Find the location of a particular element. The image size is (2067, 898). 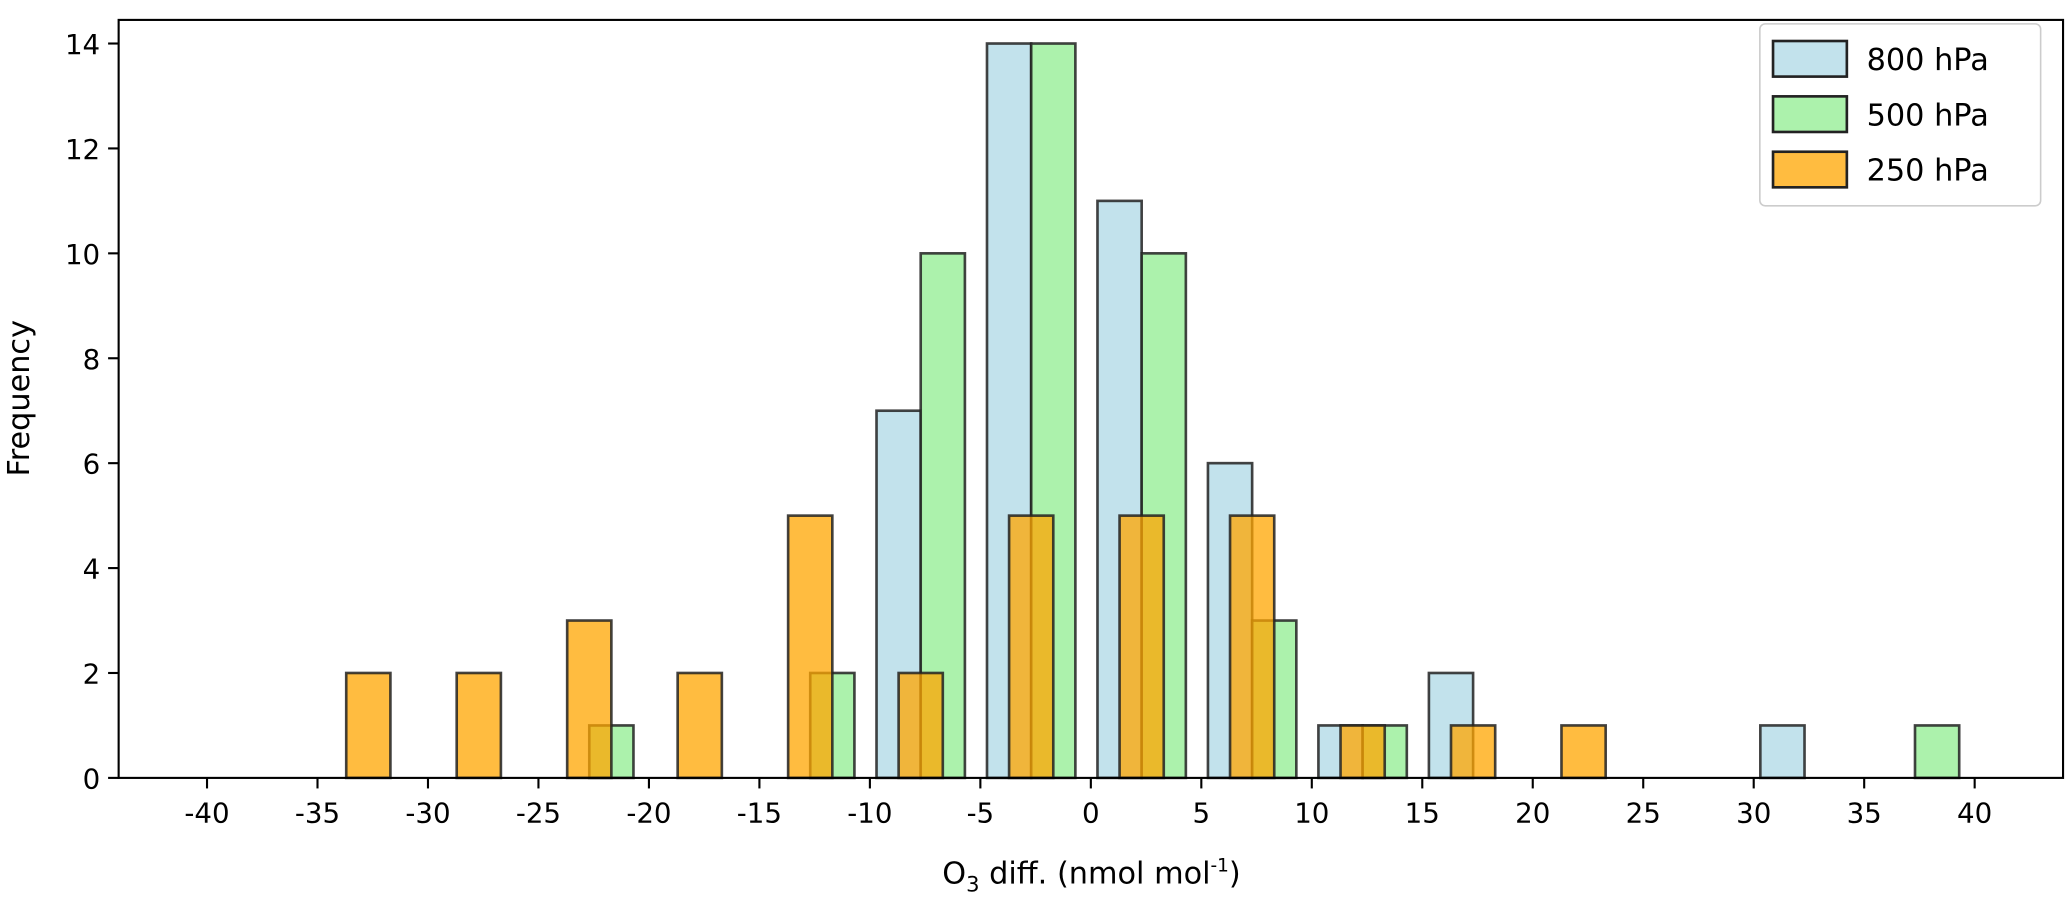

legend-label: 800 hPa is located at coordinates (1928, 60).